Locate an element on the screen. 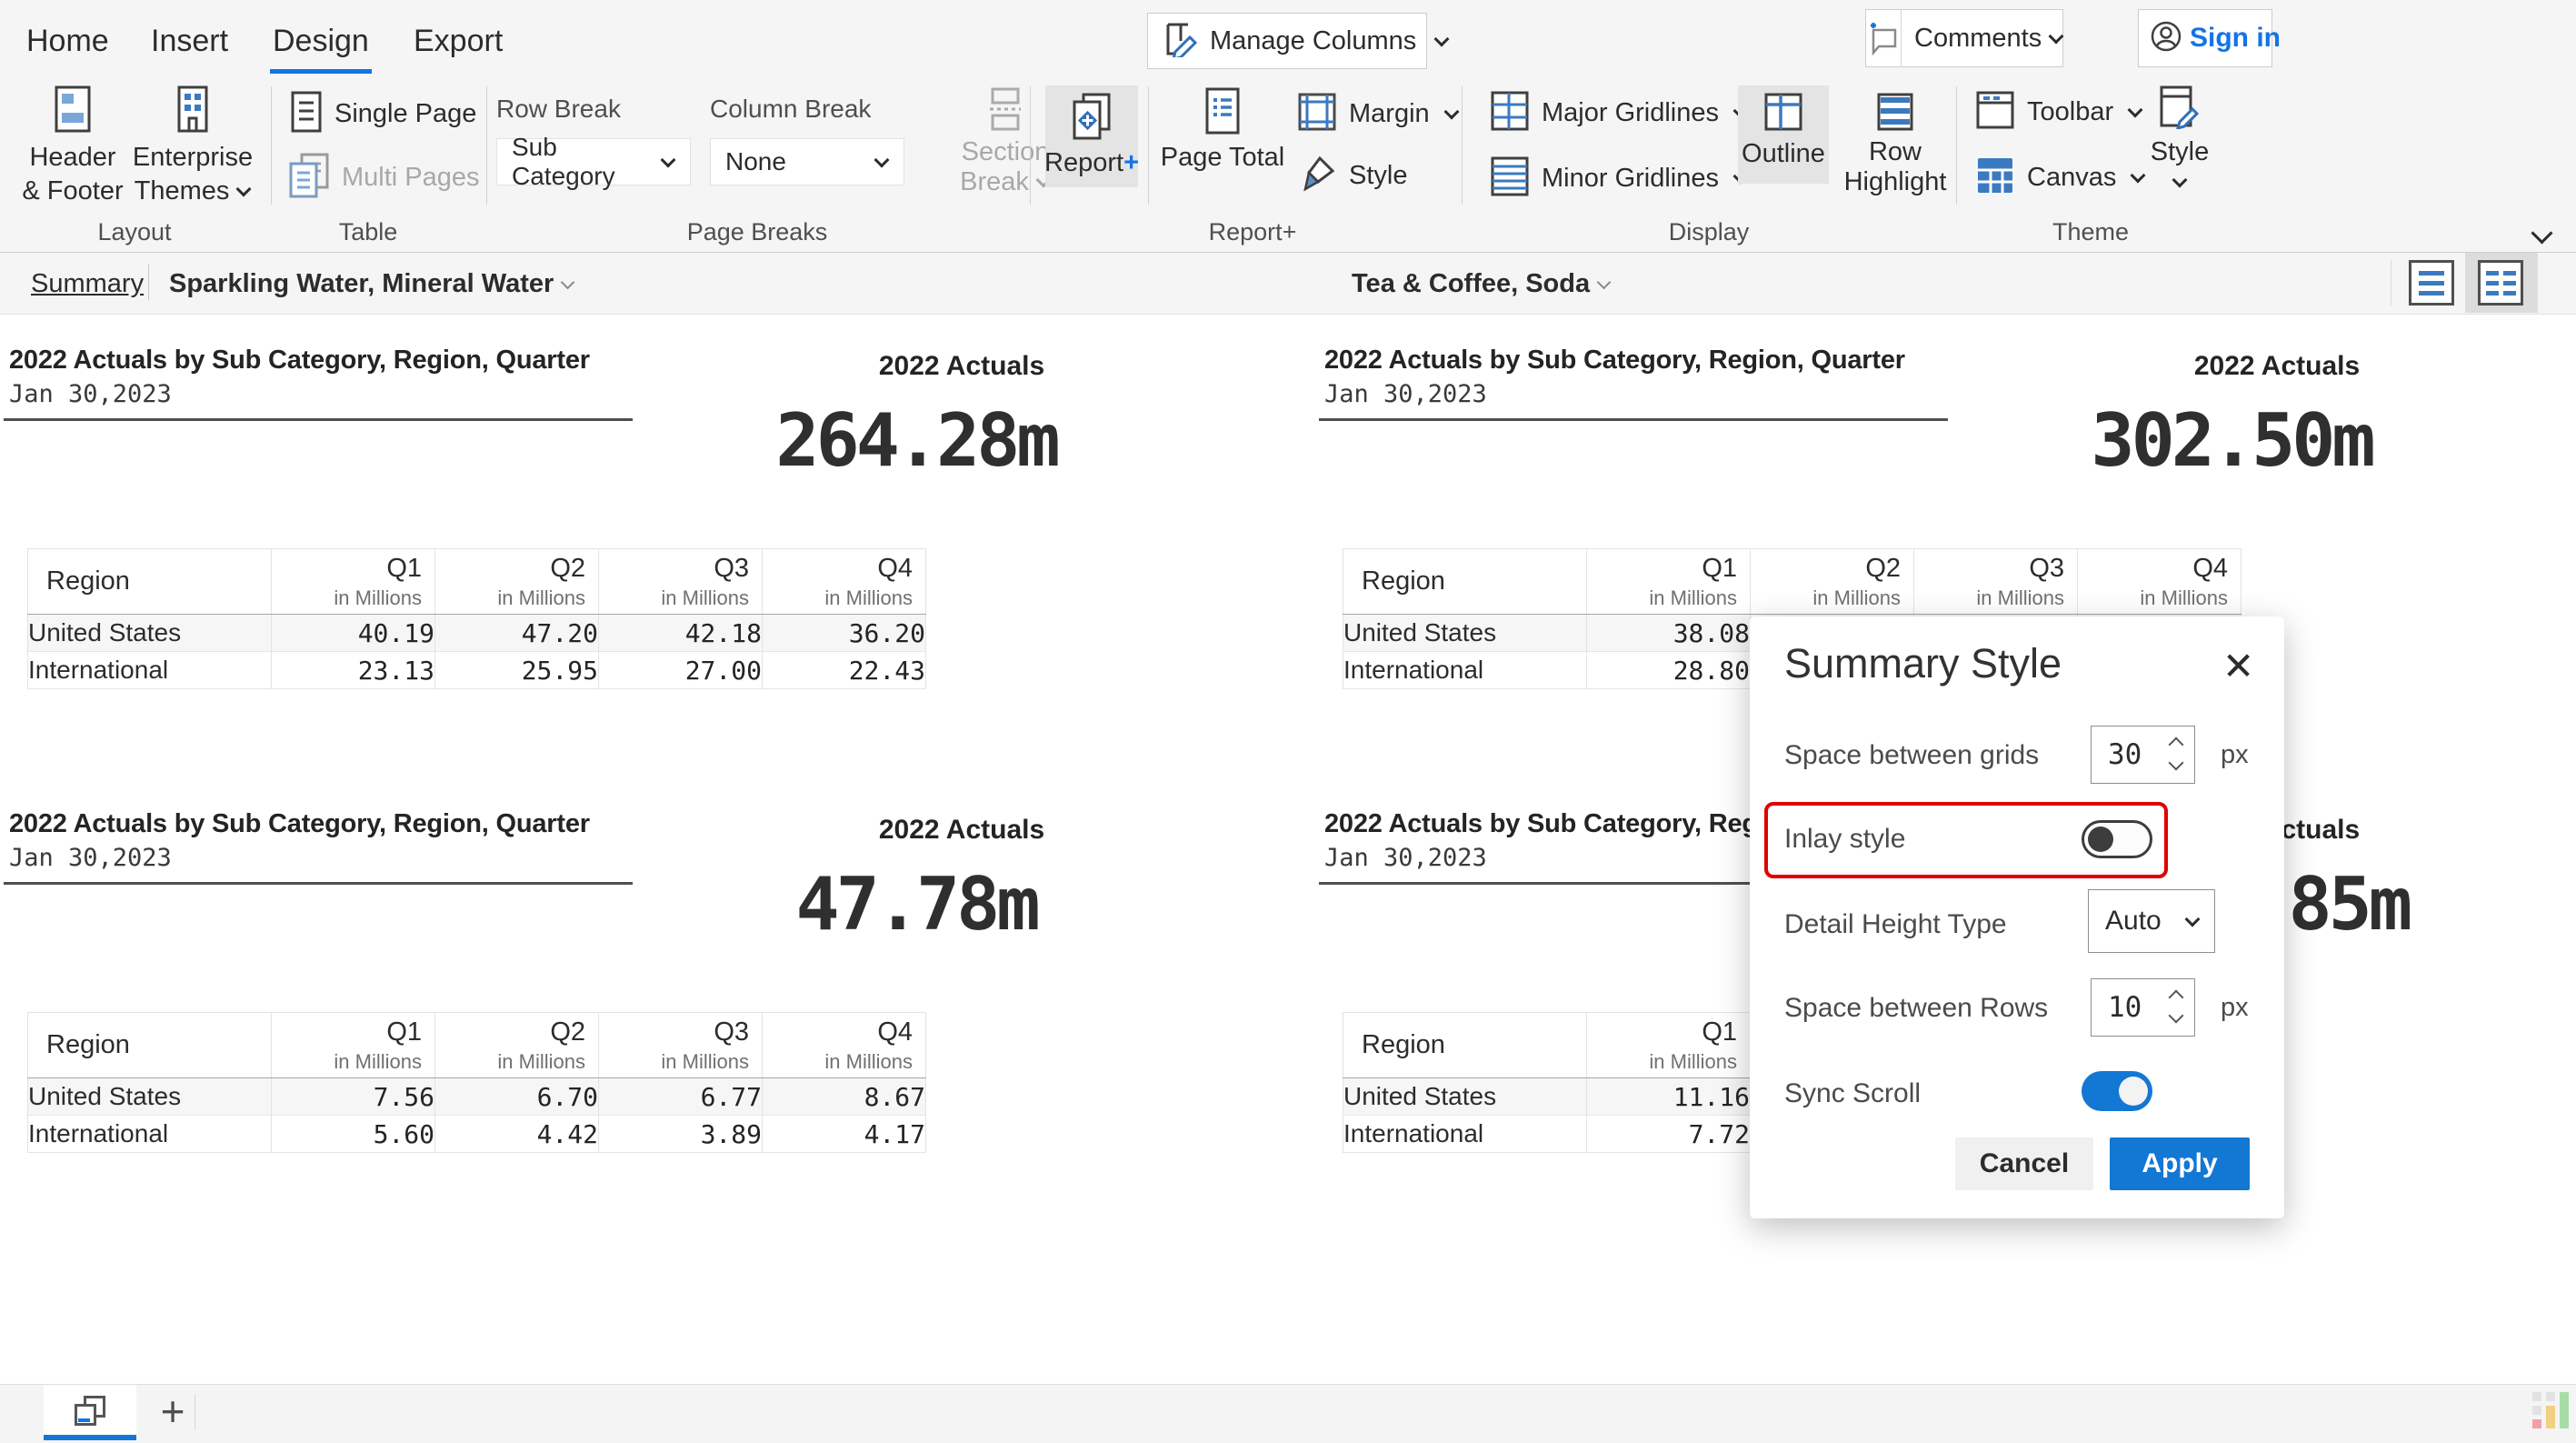 This screenshot has width=2576, height=1443. value-cell: 6.70 is located at coordinates (517, 1096).